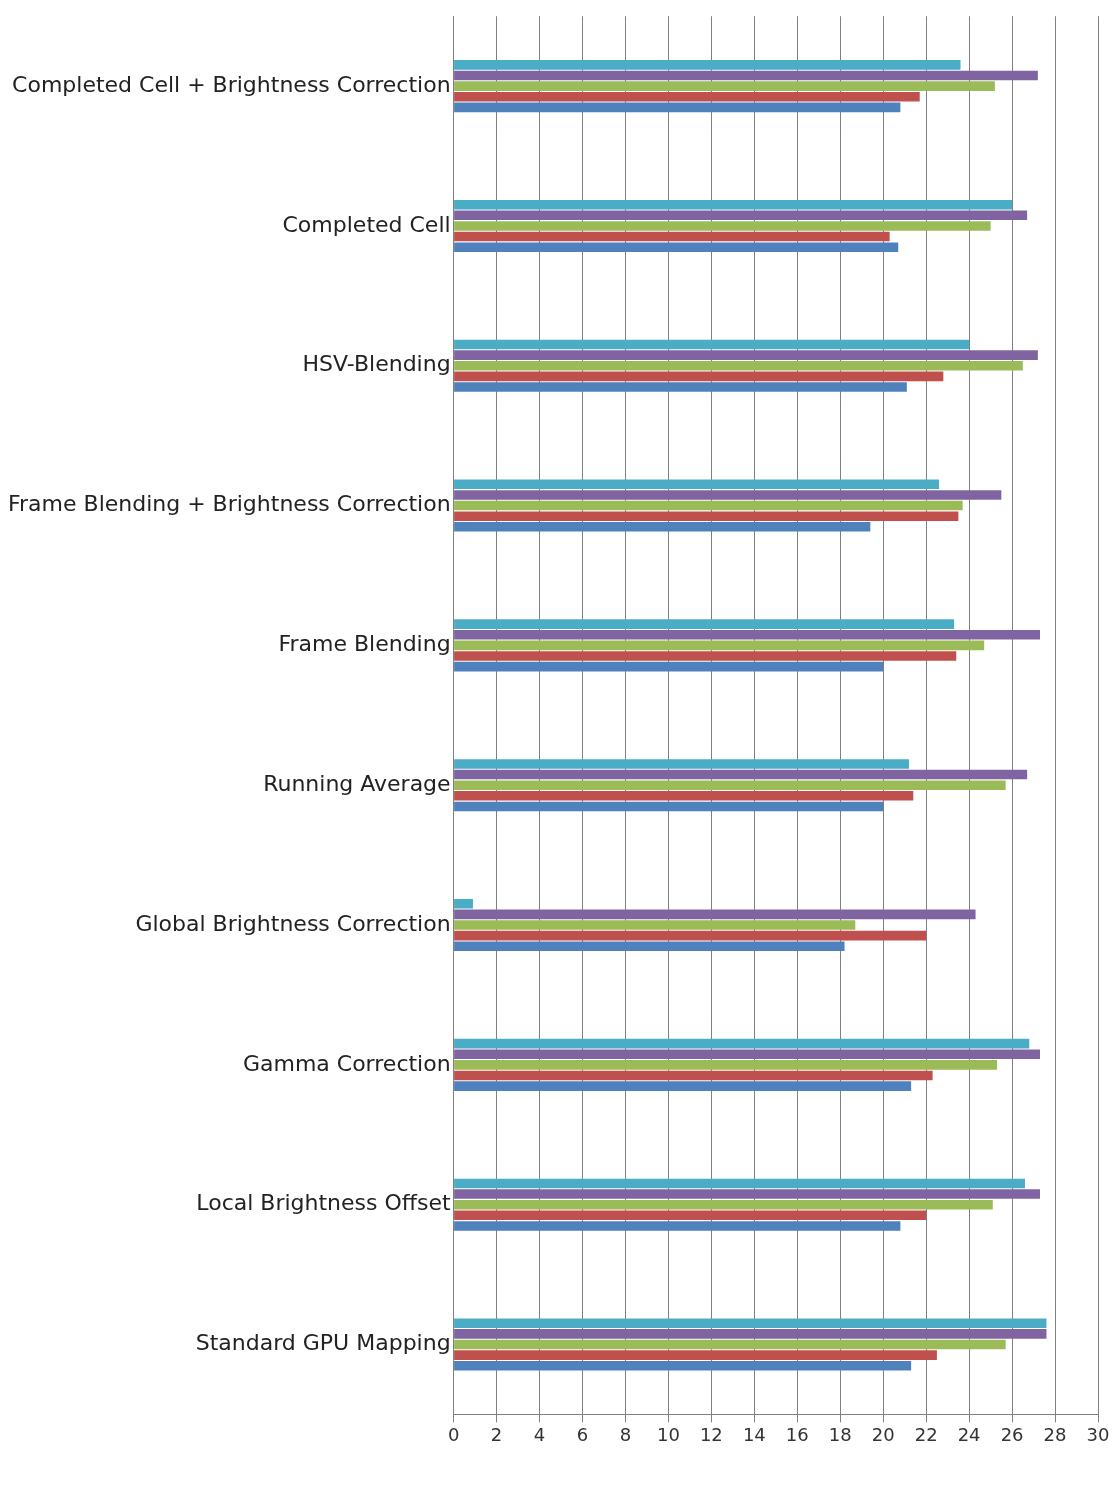  I want to click on x-tick-label: 18, so click(840, 1434).